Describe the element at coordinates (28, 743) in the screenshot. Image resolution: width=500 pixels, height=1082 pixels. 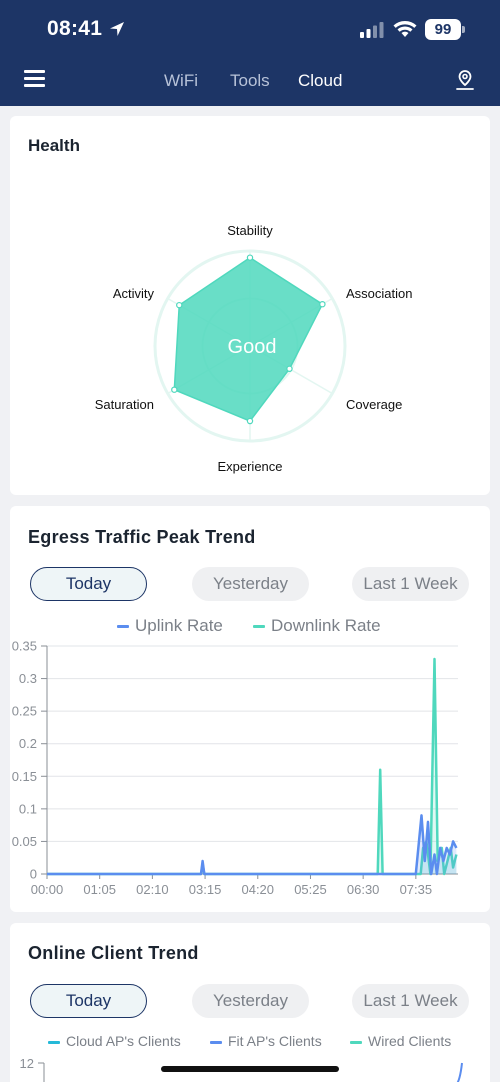
I see `egress-y-tick-label: 0.2` at that location.